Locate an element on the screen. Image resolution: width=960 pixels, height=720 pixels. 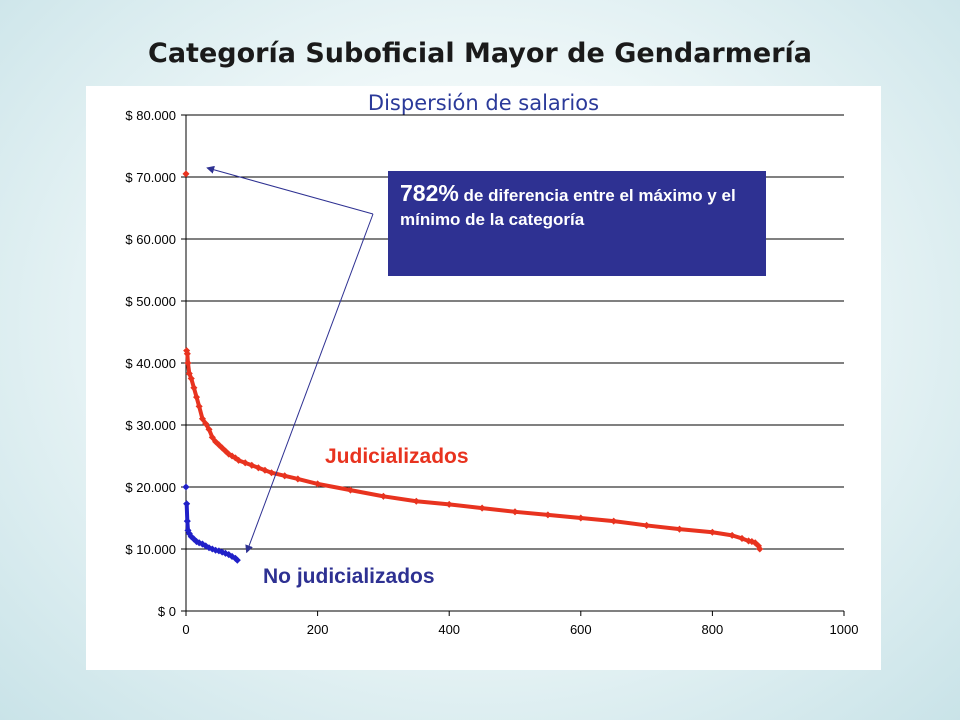
tick-label-y: $ 10.000 is located at coordinates (150, 549).